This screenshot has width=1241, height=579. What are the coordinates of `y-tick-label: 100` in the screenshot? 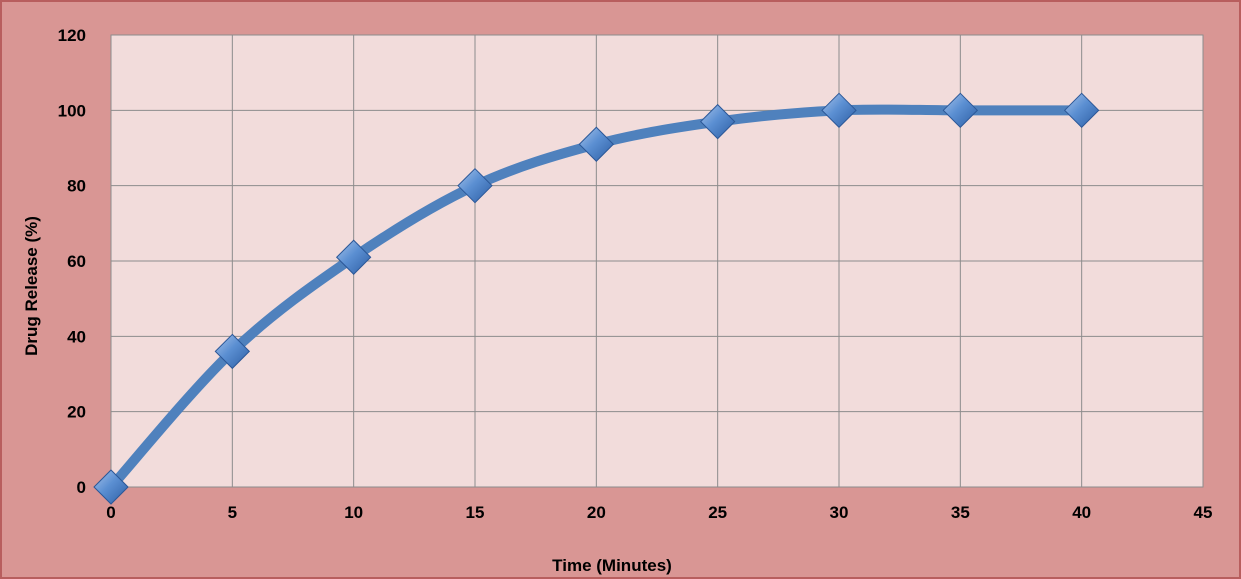 It's located at (72, 110).